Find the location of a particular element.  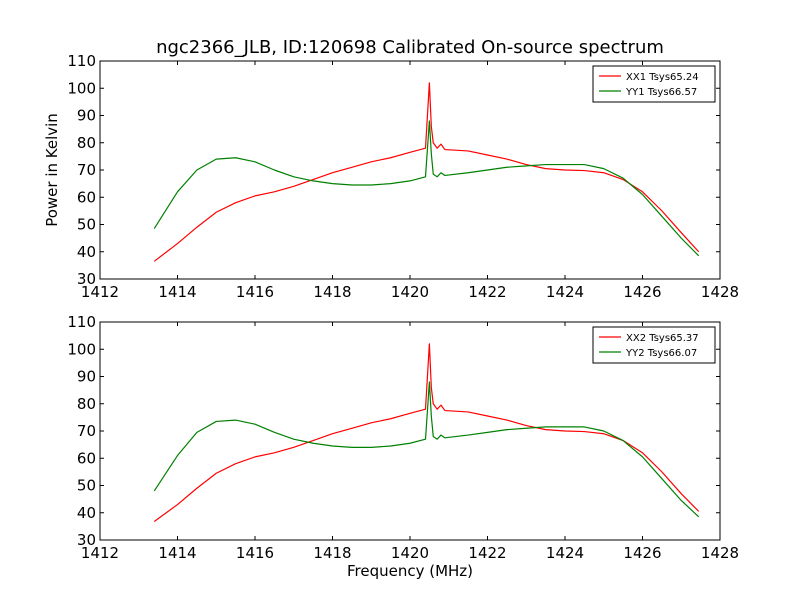

legend-label: YY2 Tsys66.07 is located at coordinates (661, 353).